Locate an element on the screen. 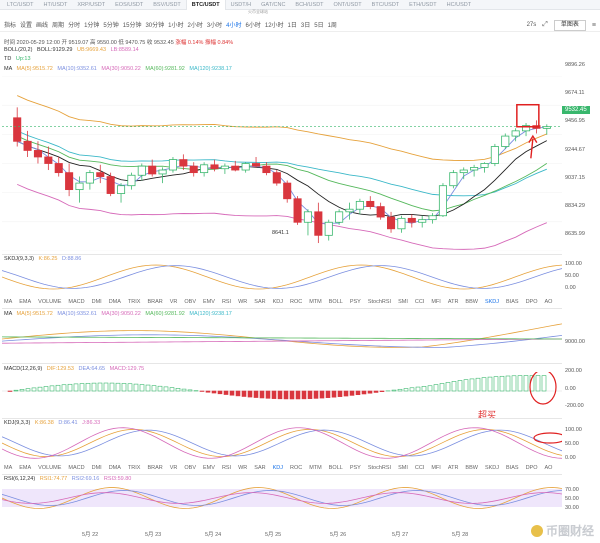 This screenshot has width=600, height=543. symbol-tab: ETH/USDT is located at coordinates (423, 4).